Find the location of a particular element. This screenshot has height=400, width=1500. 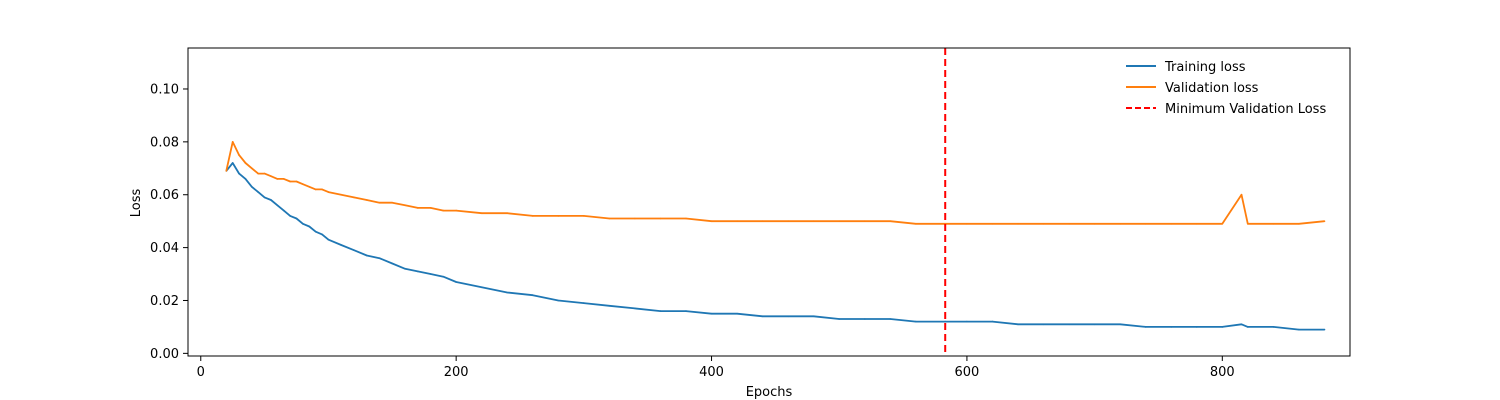

legend-label-training: Training loss is located at coordinates (1205, 67).